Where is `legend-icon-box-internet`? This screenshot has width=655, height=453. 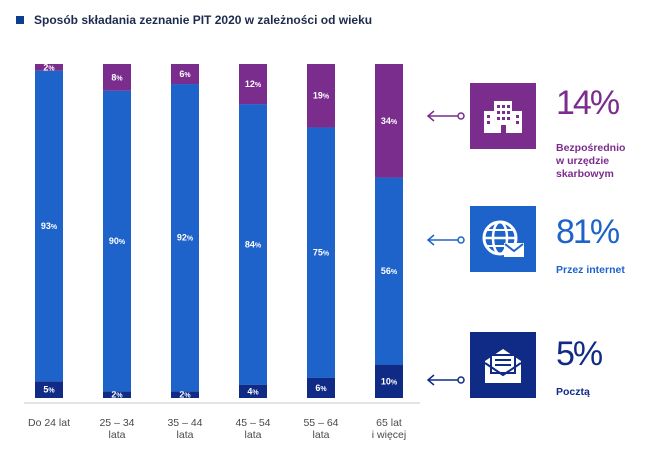
legend-icon-box-internet is located at coordinates (503, 239).